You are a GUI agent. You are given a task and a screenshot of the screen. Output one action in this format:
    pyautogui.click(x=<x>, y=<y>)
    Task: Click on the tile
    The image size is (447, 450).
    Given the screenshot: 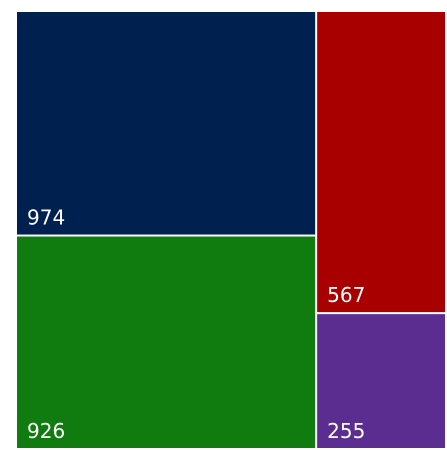 What is the action you would take?
    pyautogui.click(x=381, y=381)
    